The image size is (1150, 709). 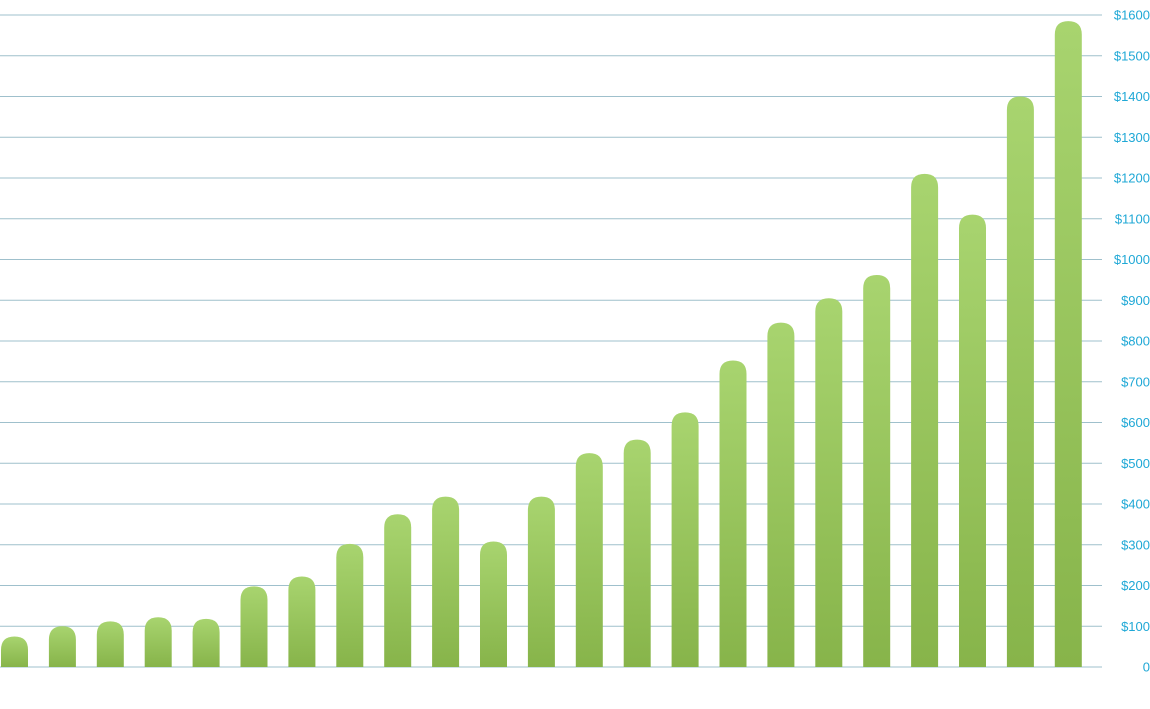 What do you see at coordinates (1132, 137) in the screenshot?
I see `y-tick-label: $1300` at bounding box center [1132, 137].